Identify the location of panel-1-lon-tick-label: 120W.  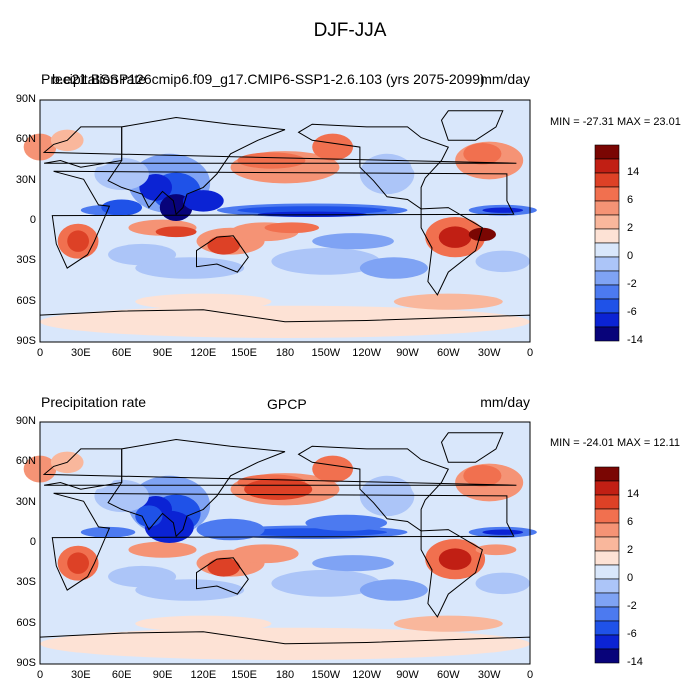
(367, 353).